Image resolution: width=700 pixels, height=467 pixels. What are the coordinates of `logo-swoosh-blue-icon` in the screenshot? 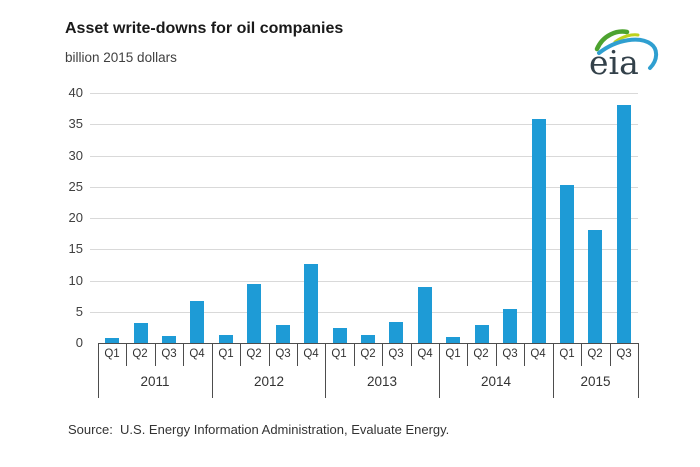 It's located at (628, 53).